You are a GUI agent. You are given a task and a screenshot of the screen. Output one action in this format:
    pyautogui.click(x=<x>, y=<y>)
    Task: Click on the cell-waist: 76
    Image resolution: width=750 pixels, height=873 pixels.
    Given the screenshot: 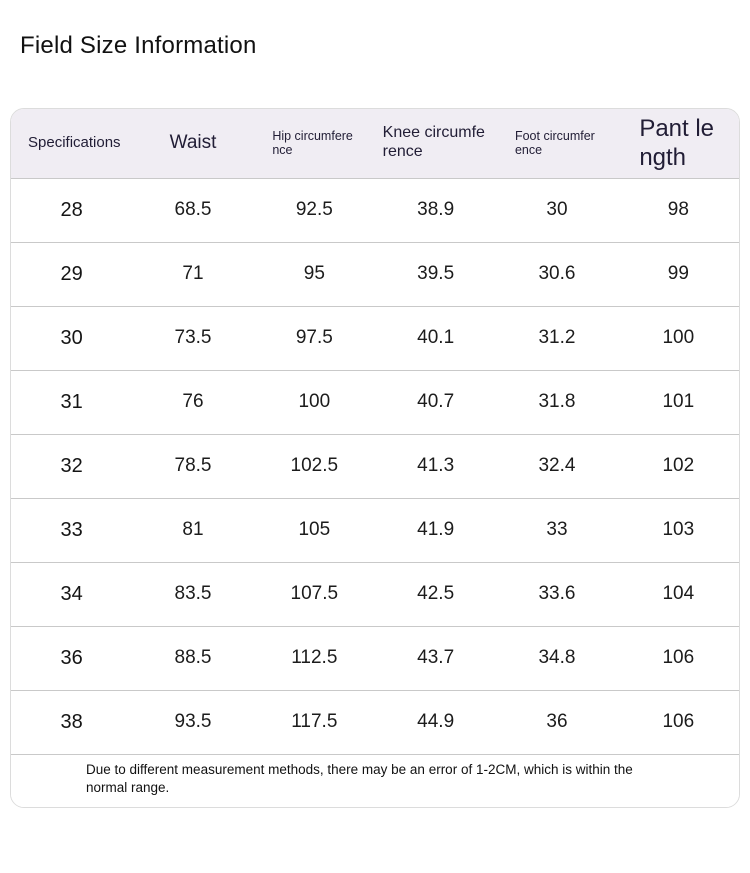 What is the action you would take?
    pyautogui.click(x=193, y=402)
    